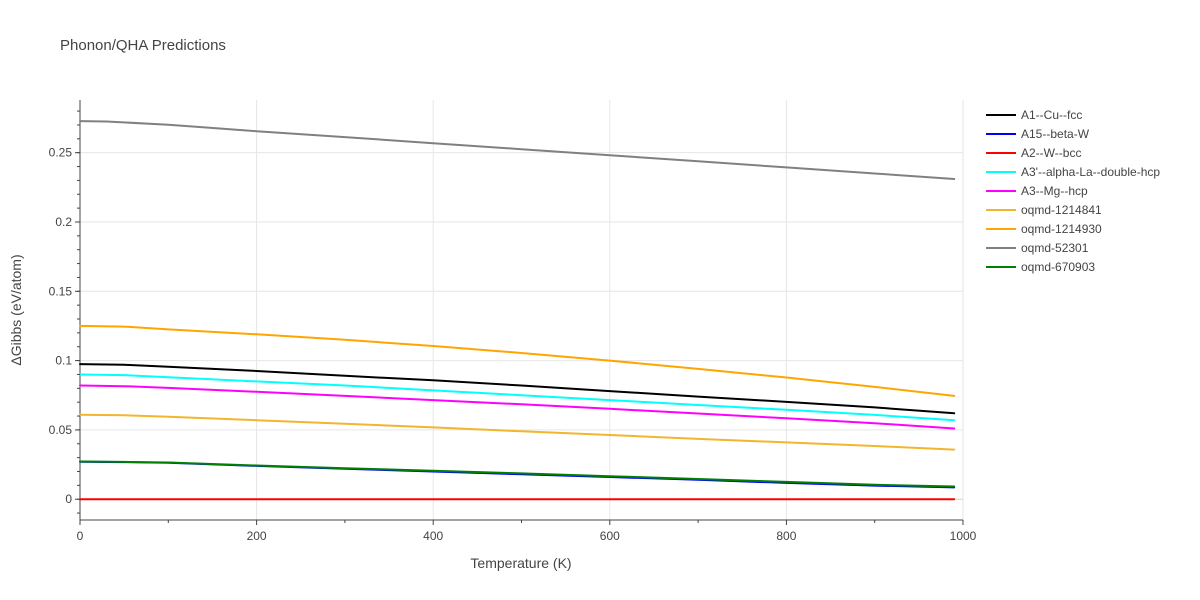  What do you see at coordinates (63, 361) in the screenshot?
I see `y-tick-label: 0.1` at bounding box center [63, 361].